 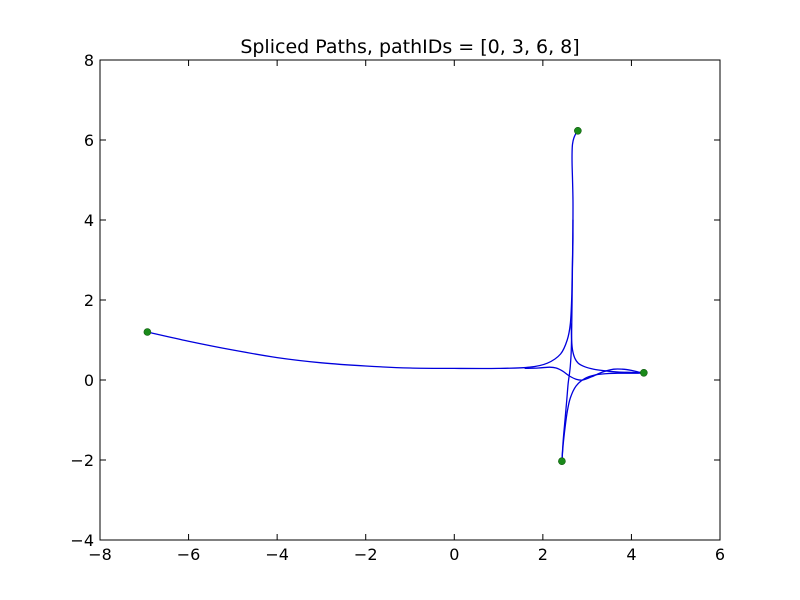 What do you see at coordinates (584, 373) in the screenshot?
I see `series-line-path-left-to-right` at bounding box center [584, 373].